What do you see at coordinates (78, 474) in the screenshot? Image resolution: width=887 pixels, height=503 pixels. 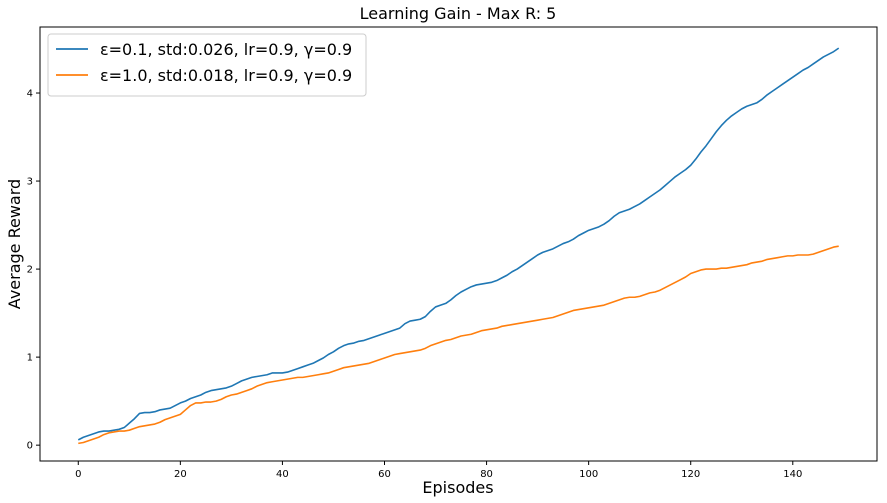 I see `x-tick-label: 0` at bounding box center [78, 474].